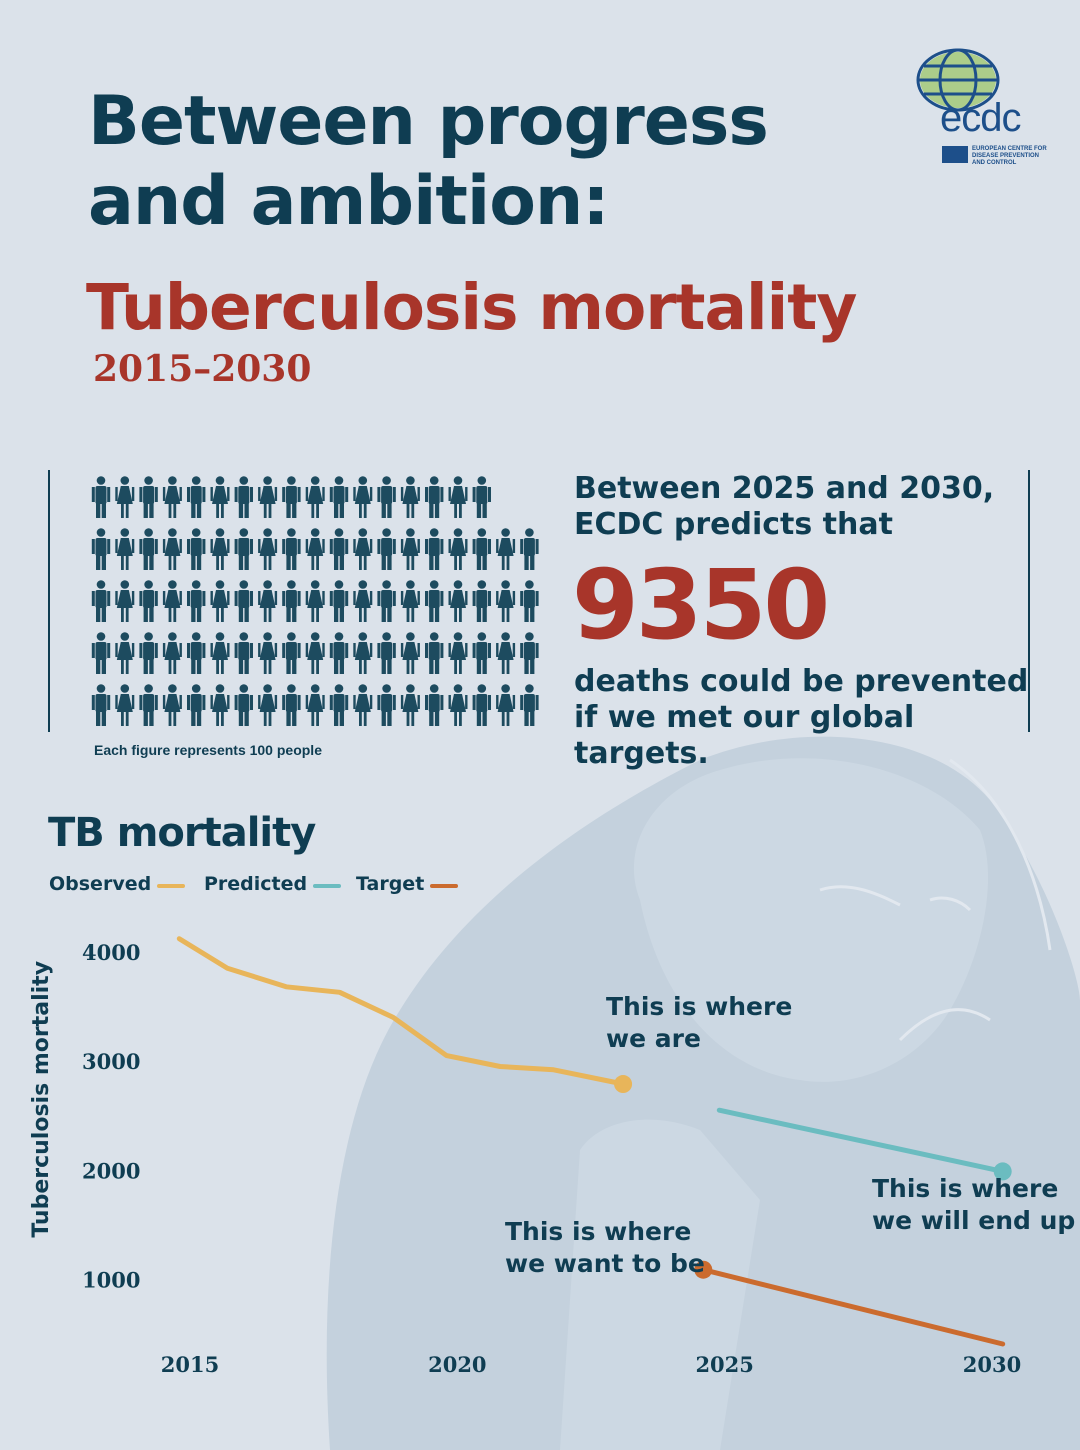 Image resolution: width=1080 pixels, height=1450 pixels. Describe the element at coordinates (327, 886) in the screenshot. I see `legend-predicted-swatch` at that location.